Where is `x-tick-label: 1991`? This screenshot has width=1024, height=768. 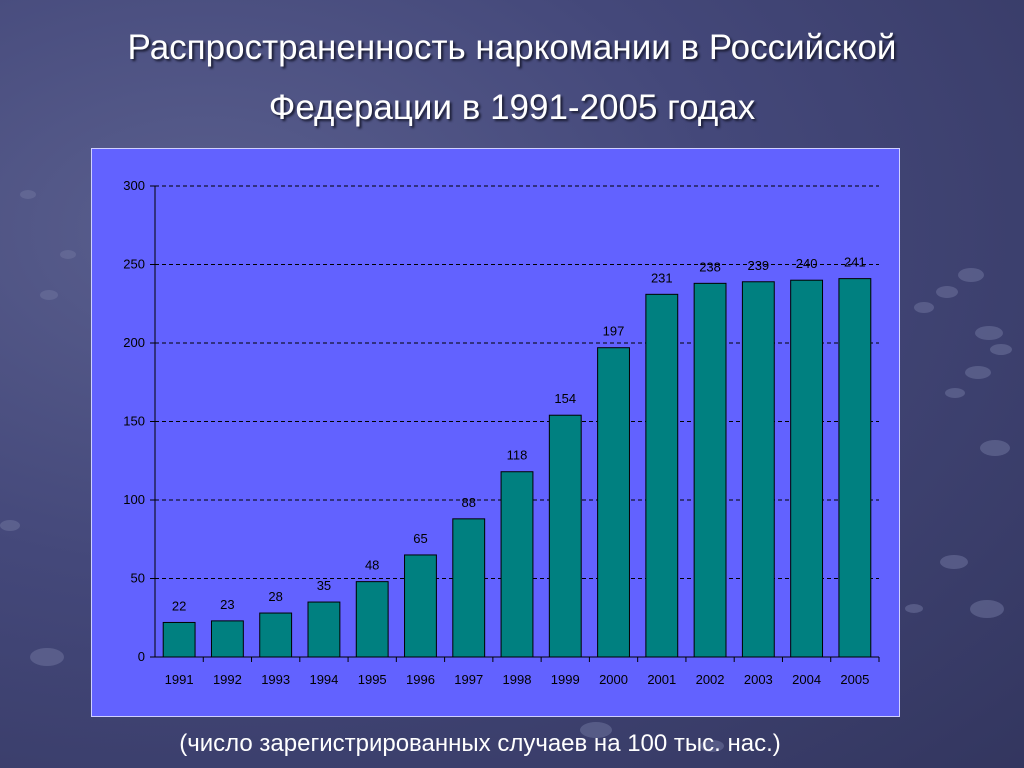
x-tick-label: 1991 is located at coordinates (179, 679).